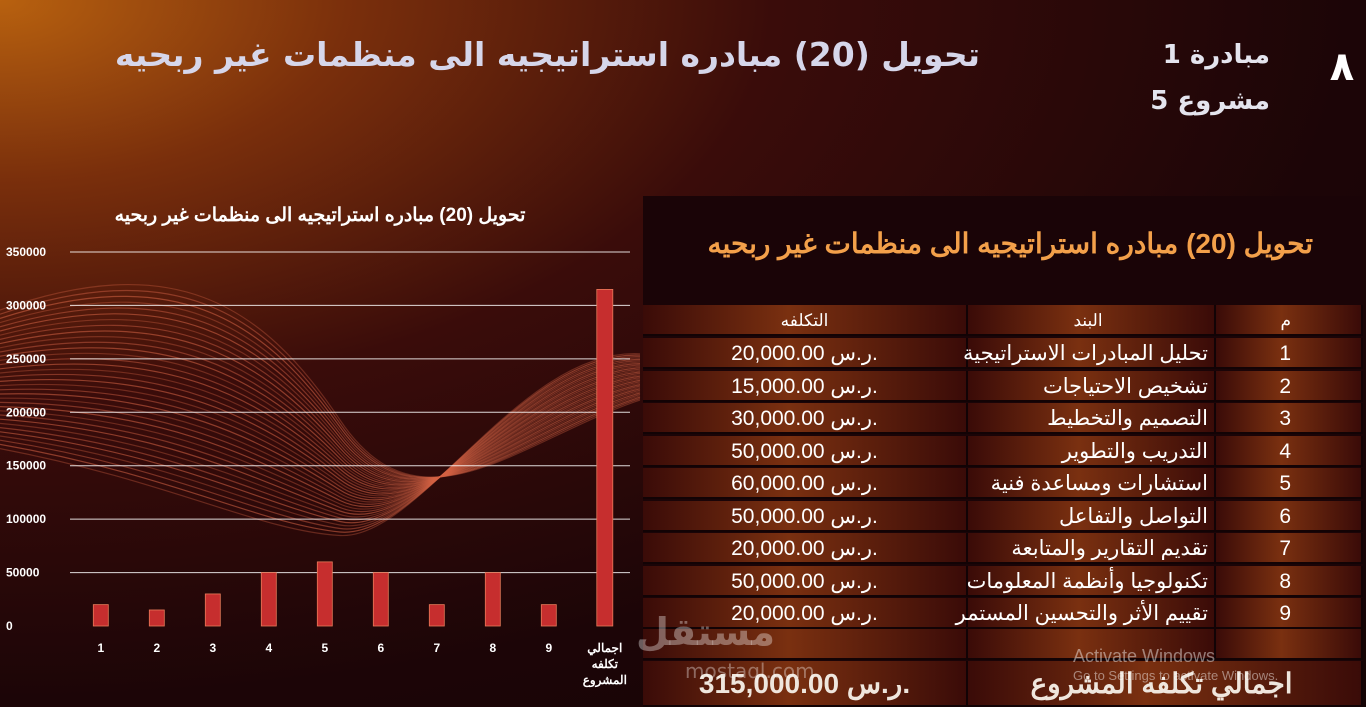  Describe the element at coordinates (26, 466) in the screenshot. I see `y-tick-label: 150000` at that location.